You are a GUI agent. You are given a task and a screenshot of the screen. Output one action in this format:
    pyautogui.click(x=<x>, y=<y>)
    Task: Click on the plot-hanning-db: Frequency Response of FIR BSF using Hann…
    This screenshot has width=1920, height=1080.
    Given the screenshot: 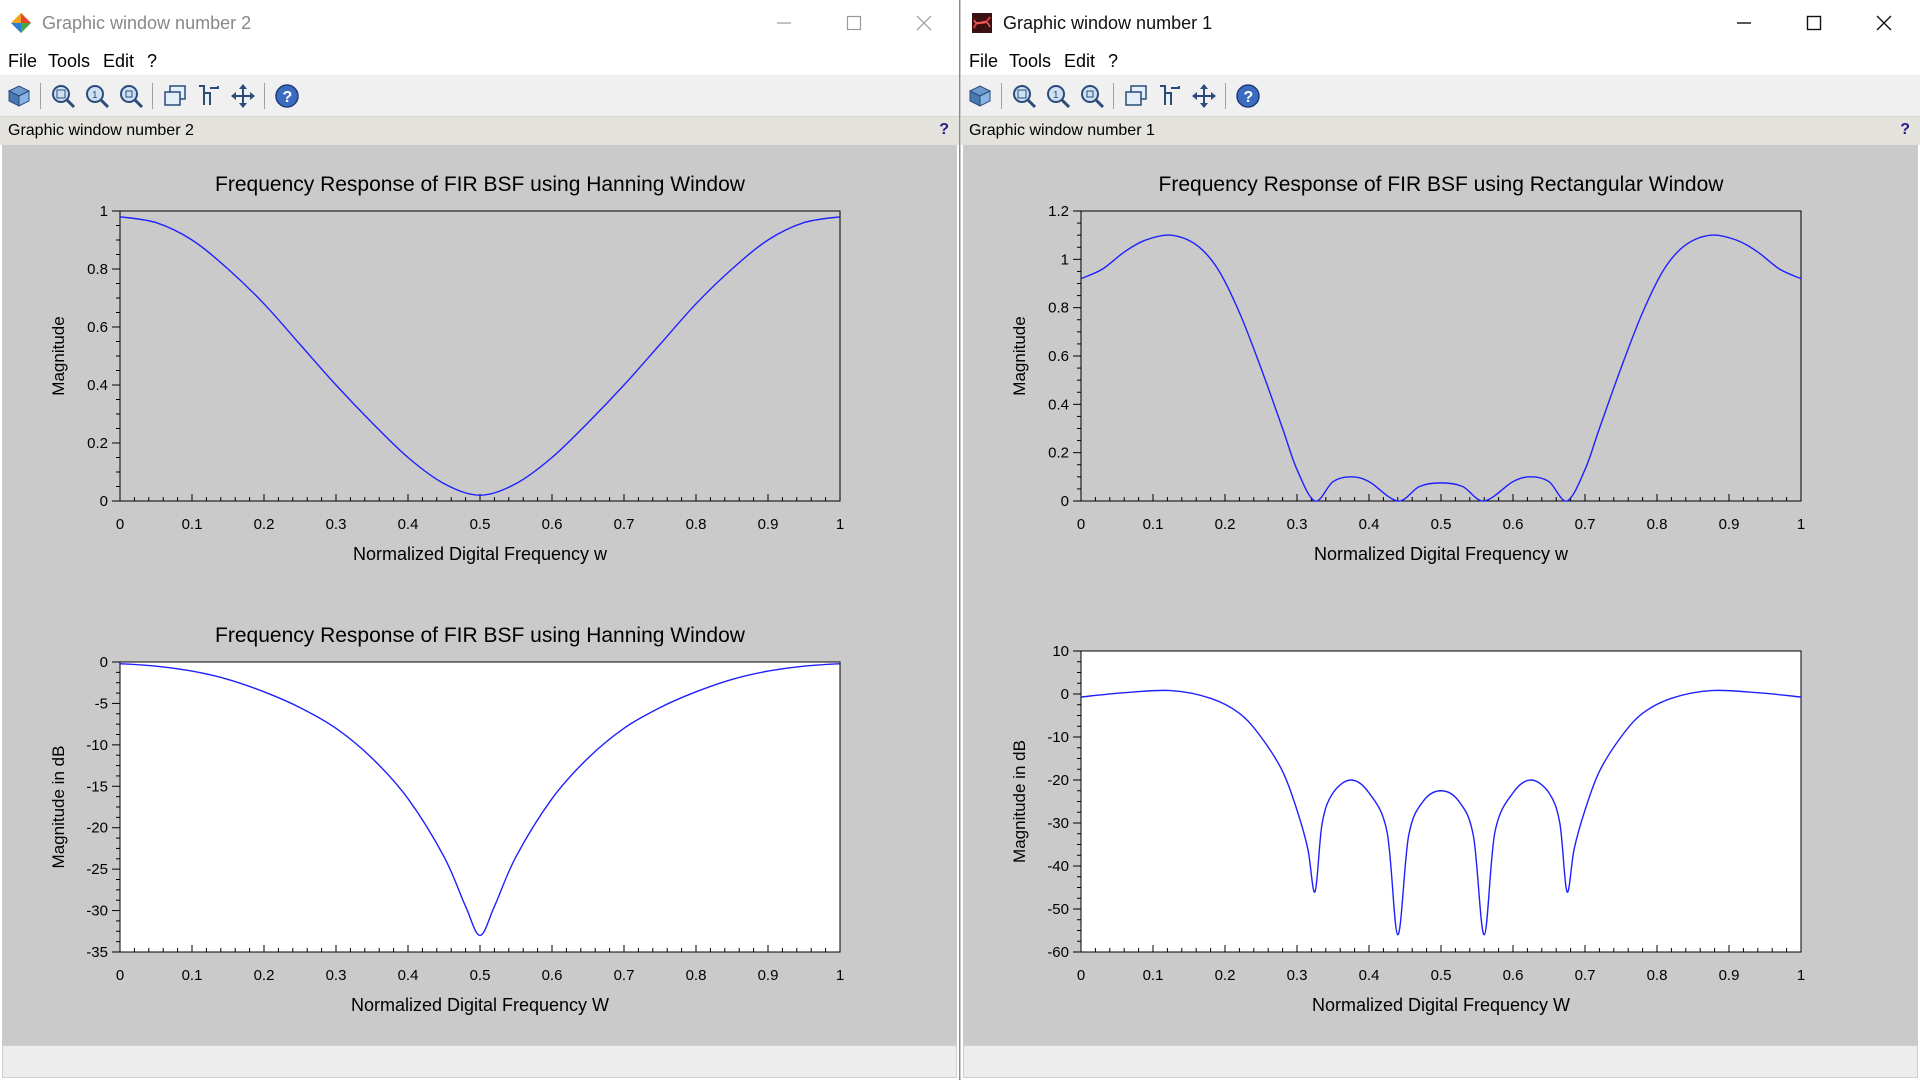 What is the action you would take?
    pyautogui.click(x=446, y=819)
    